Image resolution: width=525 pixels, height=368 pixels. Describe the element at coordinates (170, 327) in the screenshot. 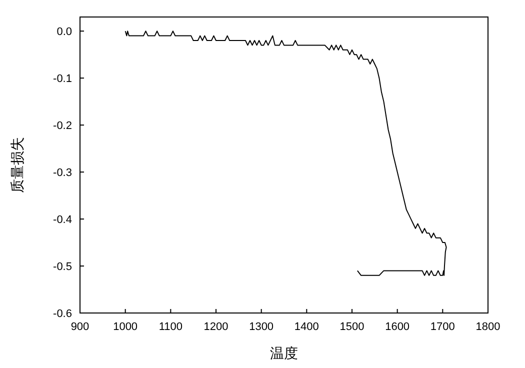

I see `x-tick-label: 1100` at that location.